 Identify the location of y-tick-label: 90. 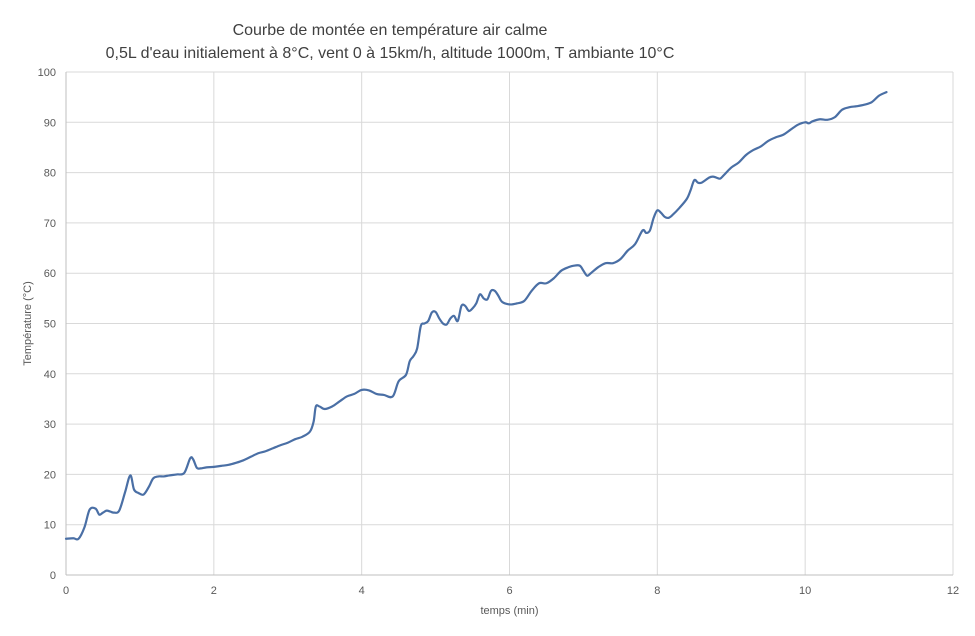
(50, 123).